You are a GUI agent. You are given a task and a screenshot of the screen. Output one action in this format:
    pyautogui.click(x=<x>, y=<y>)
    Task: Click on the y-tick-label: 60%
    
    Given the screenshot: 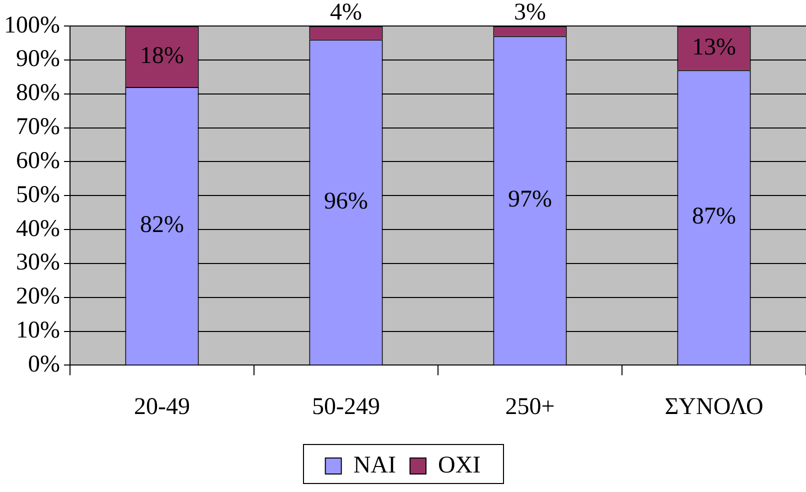 What is the action you would take?
    pyautogui.click(x=38, y=161)
    